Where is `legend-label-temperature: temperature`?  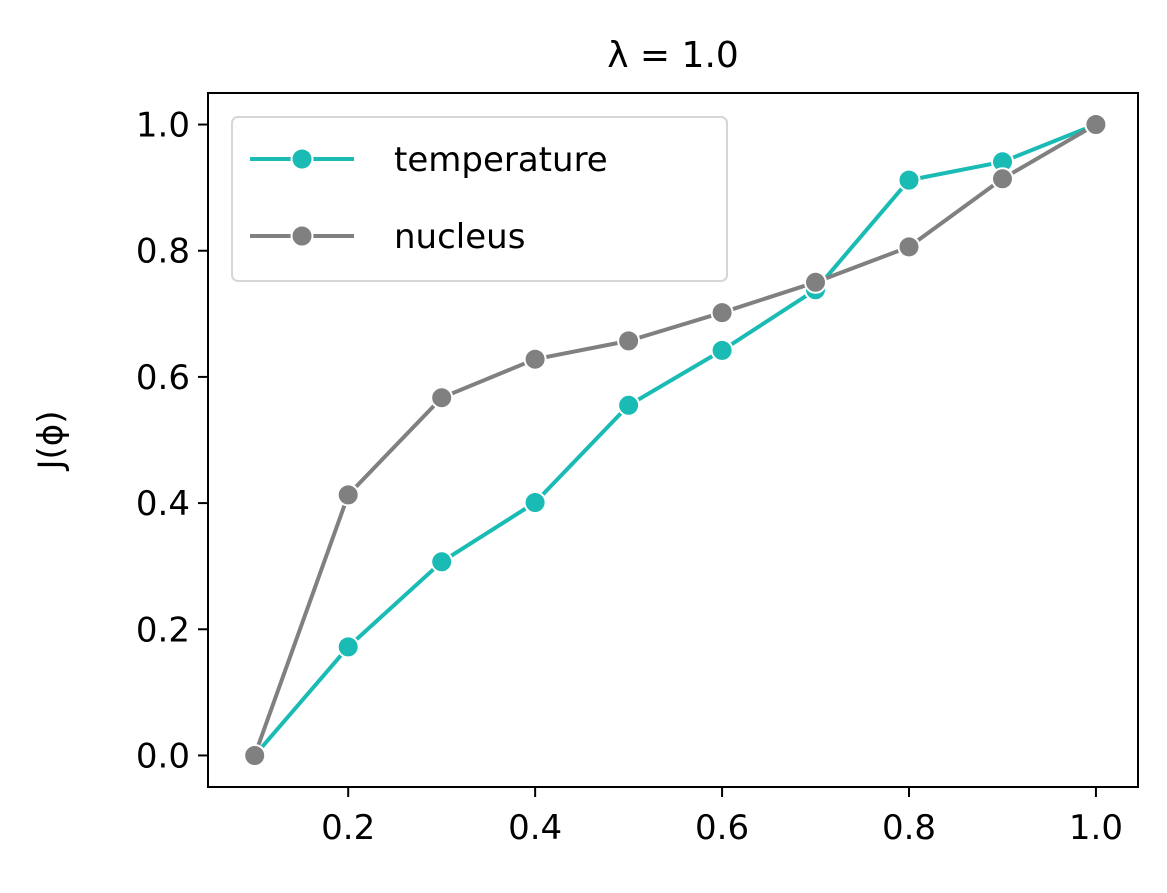
legend-label-temperature: temperature is located at coordinates (501, 160).